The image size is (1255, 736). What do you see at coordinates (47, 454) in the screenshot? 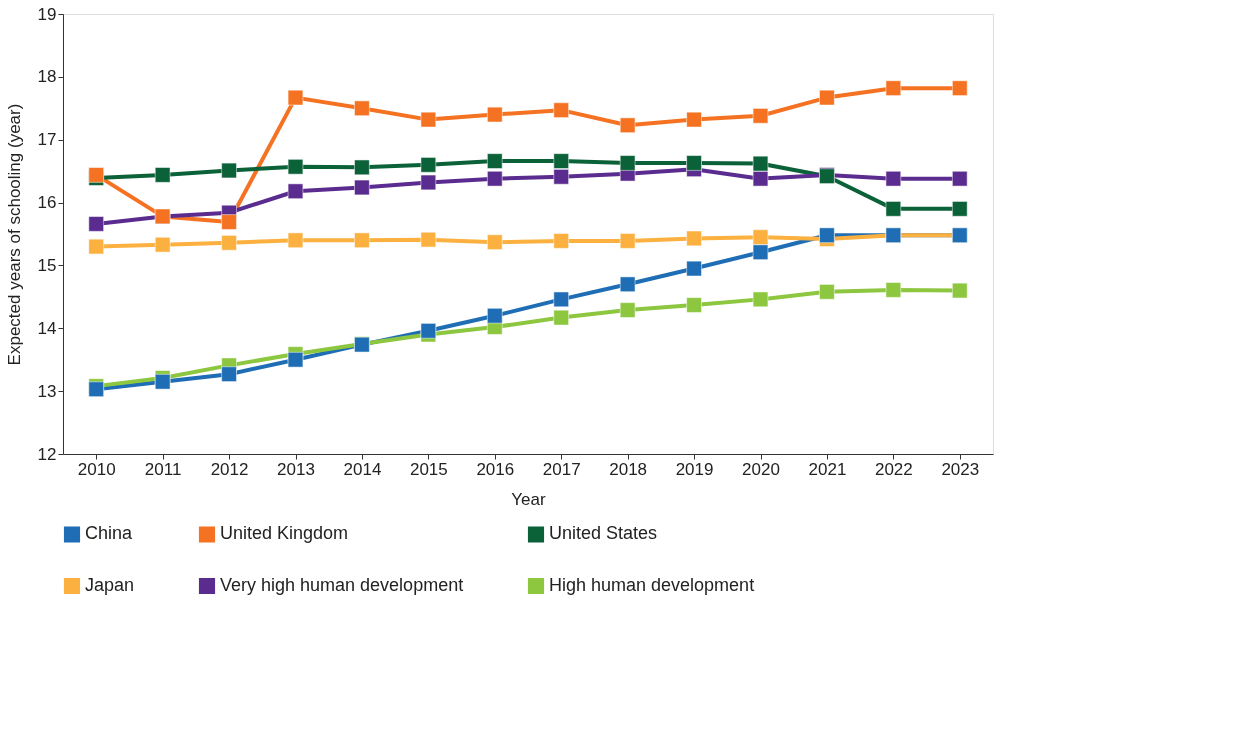
I see `y-tick-label: 12` at bounding box center [47, 454].